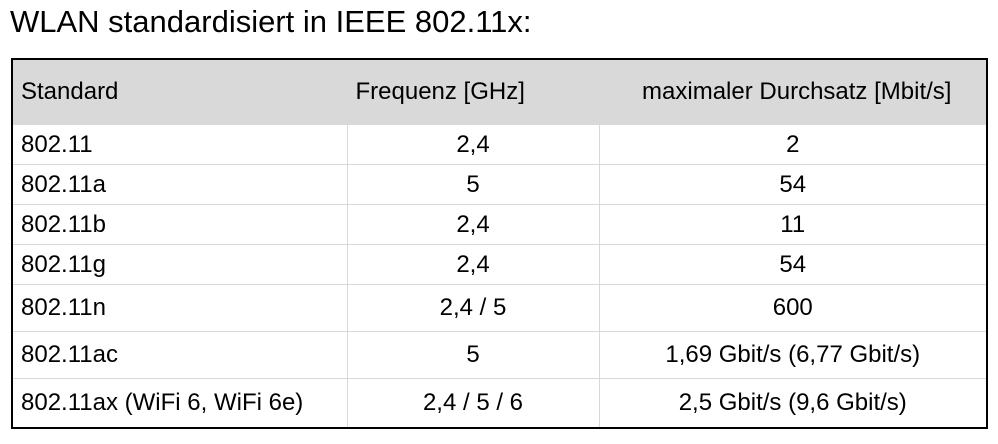  I want to click on table-row: 802.11a 5 54, so click(499, 184).